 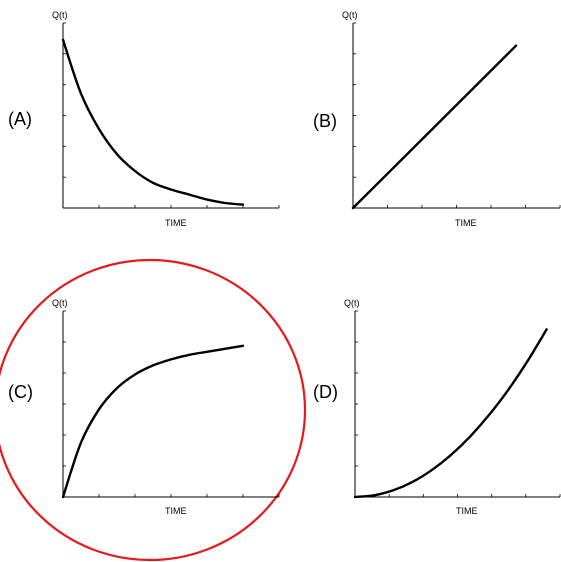 What do you see at coordinates (450, 413) in the screenshot?
I see `data-line-d` at bounding box center [450, 413].